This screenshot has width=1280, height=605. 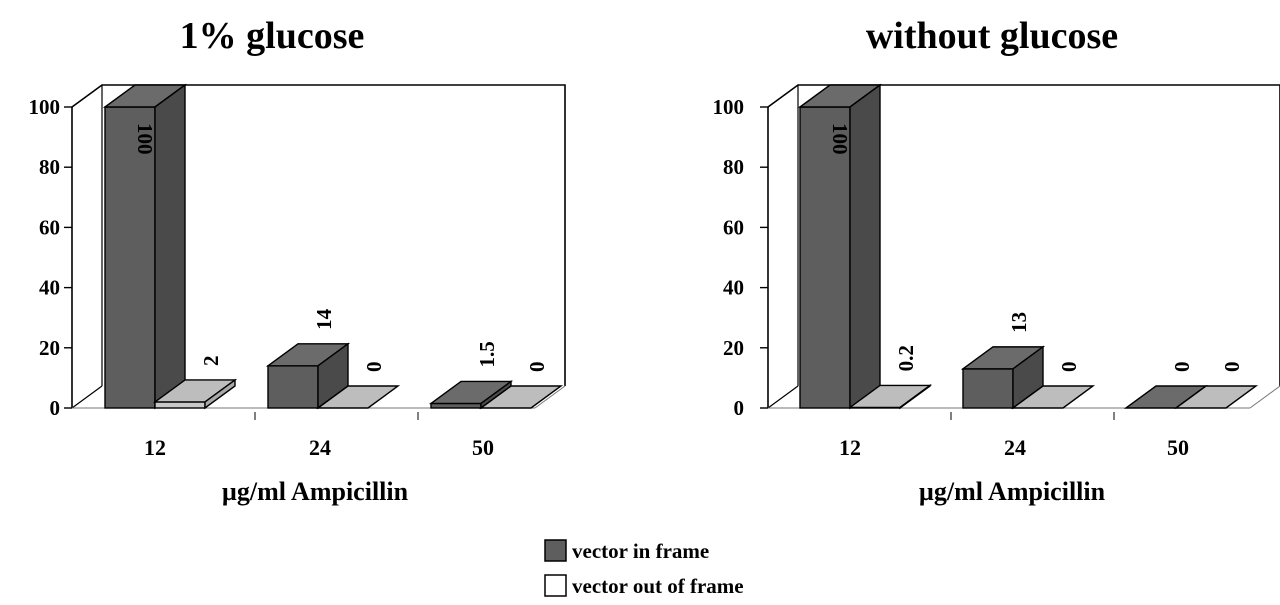 What do you see at coordinates (906, 358) in the screenshot?
I see `data-label: 0.2` at bounding box center [906, 358].